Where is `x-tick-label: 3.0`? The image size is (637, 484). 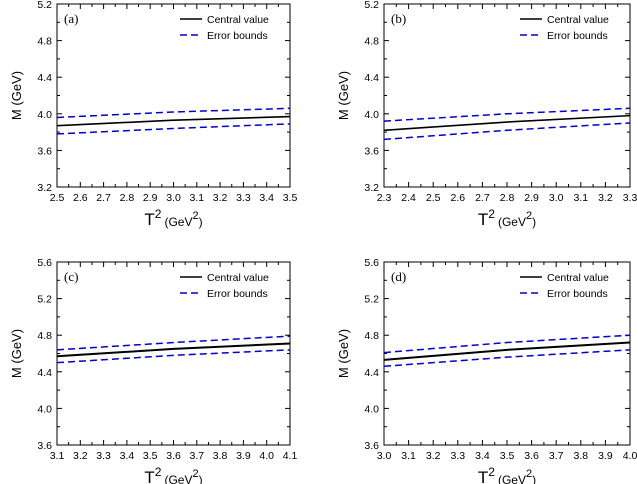
x-tick-label: 3.0 is located at coordinates (556, 198).